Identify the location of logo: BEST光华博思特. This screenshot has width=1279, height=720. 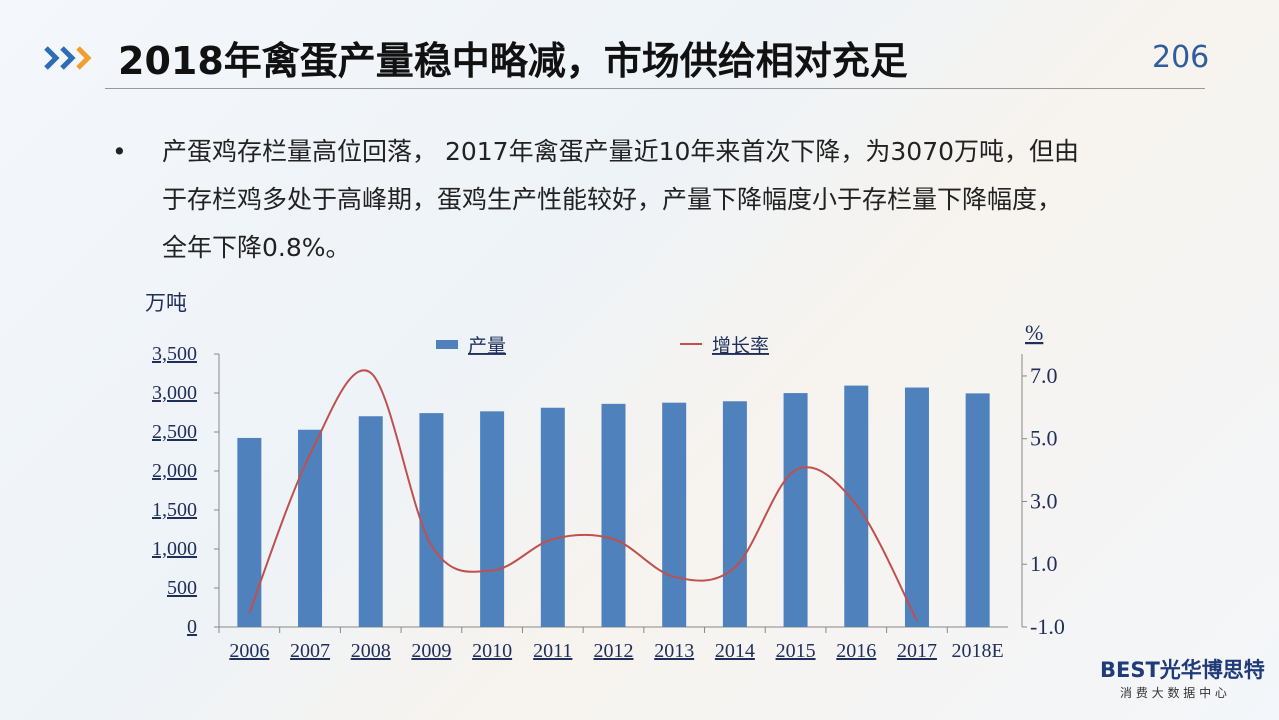
(1182, 670).